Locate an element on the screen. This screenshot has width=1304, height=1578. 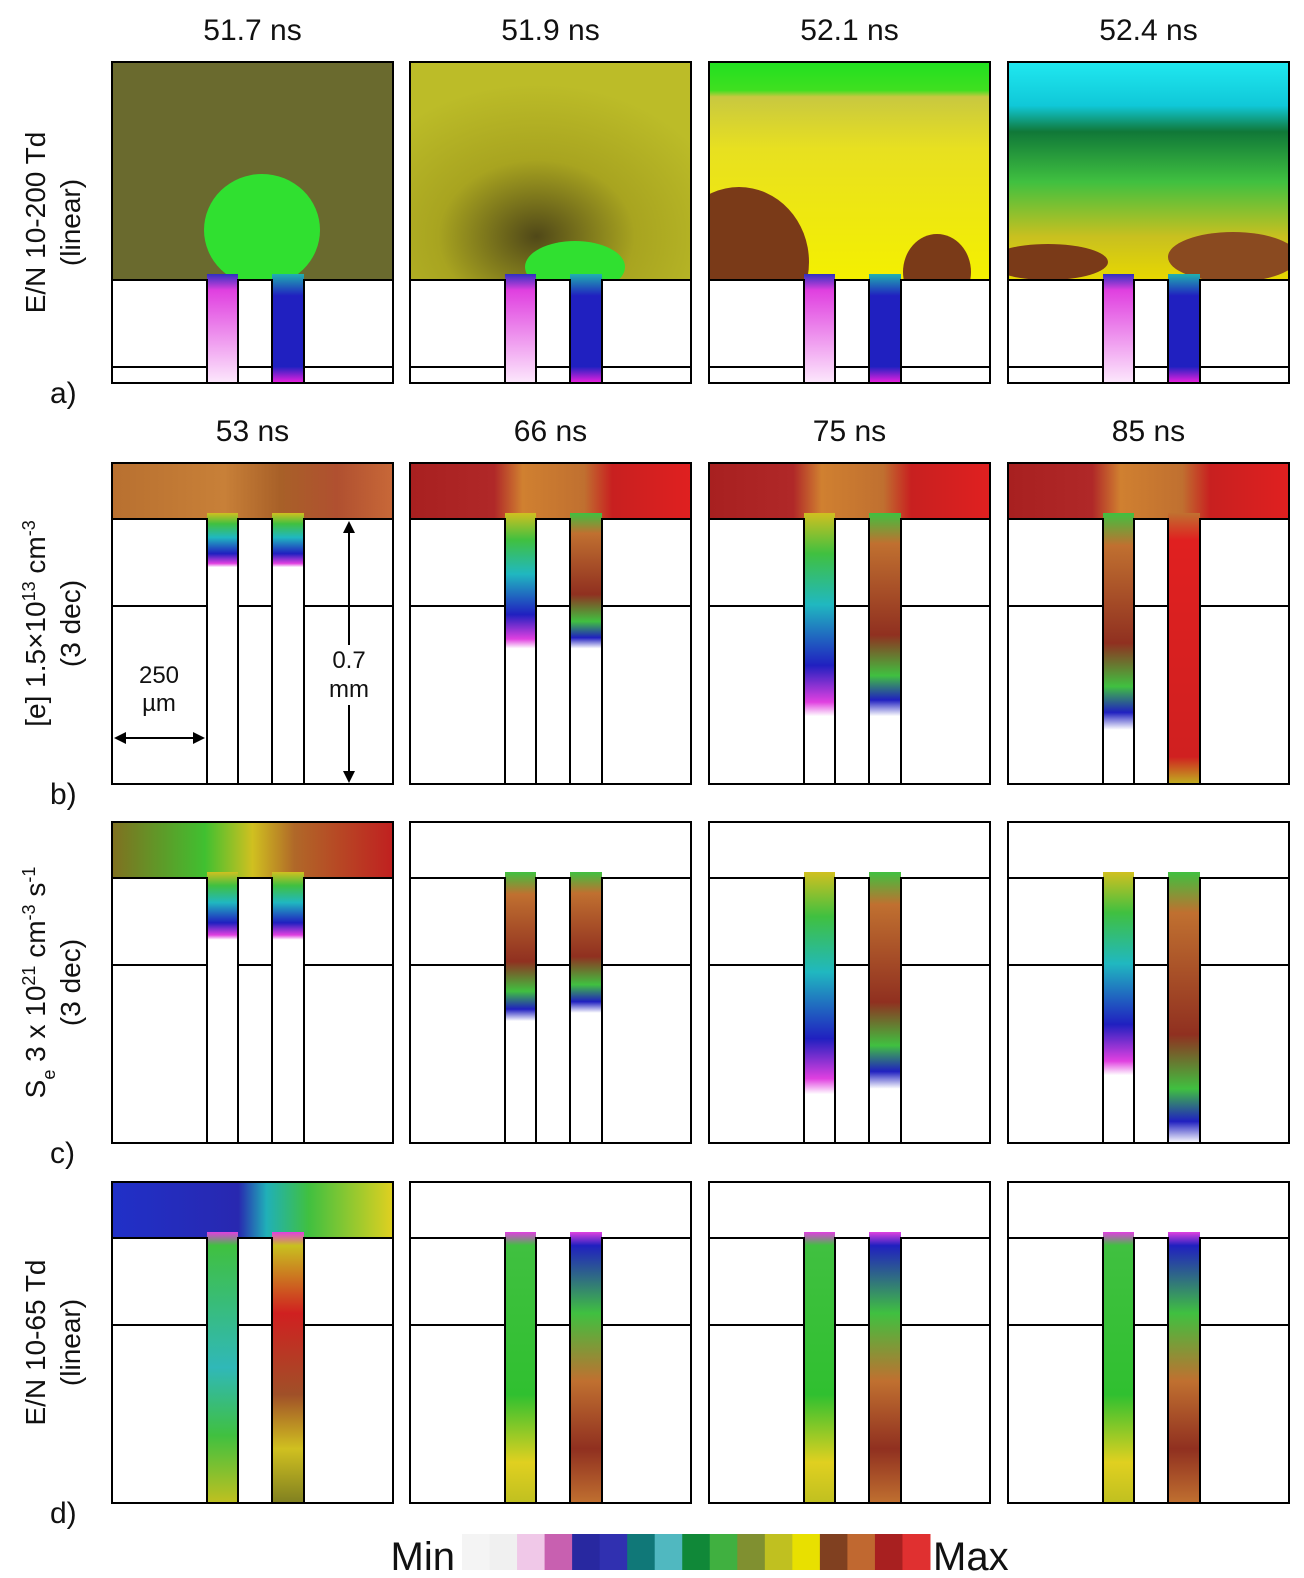
time-label: 51.7 ns is located at coordinates (252, 30).